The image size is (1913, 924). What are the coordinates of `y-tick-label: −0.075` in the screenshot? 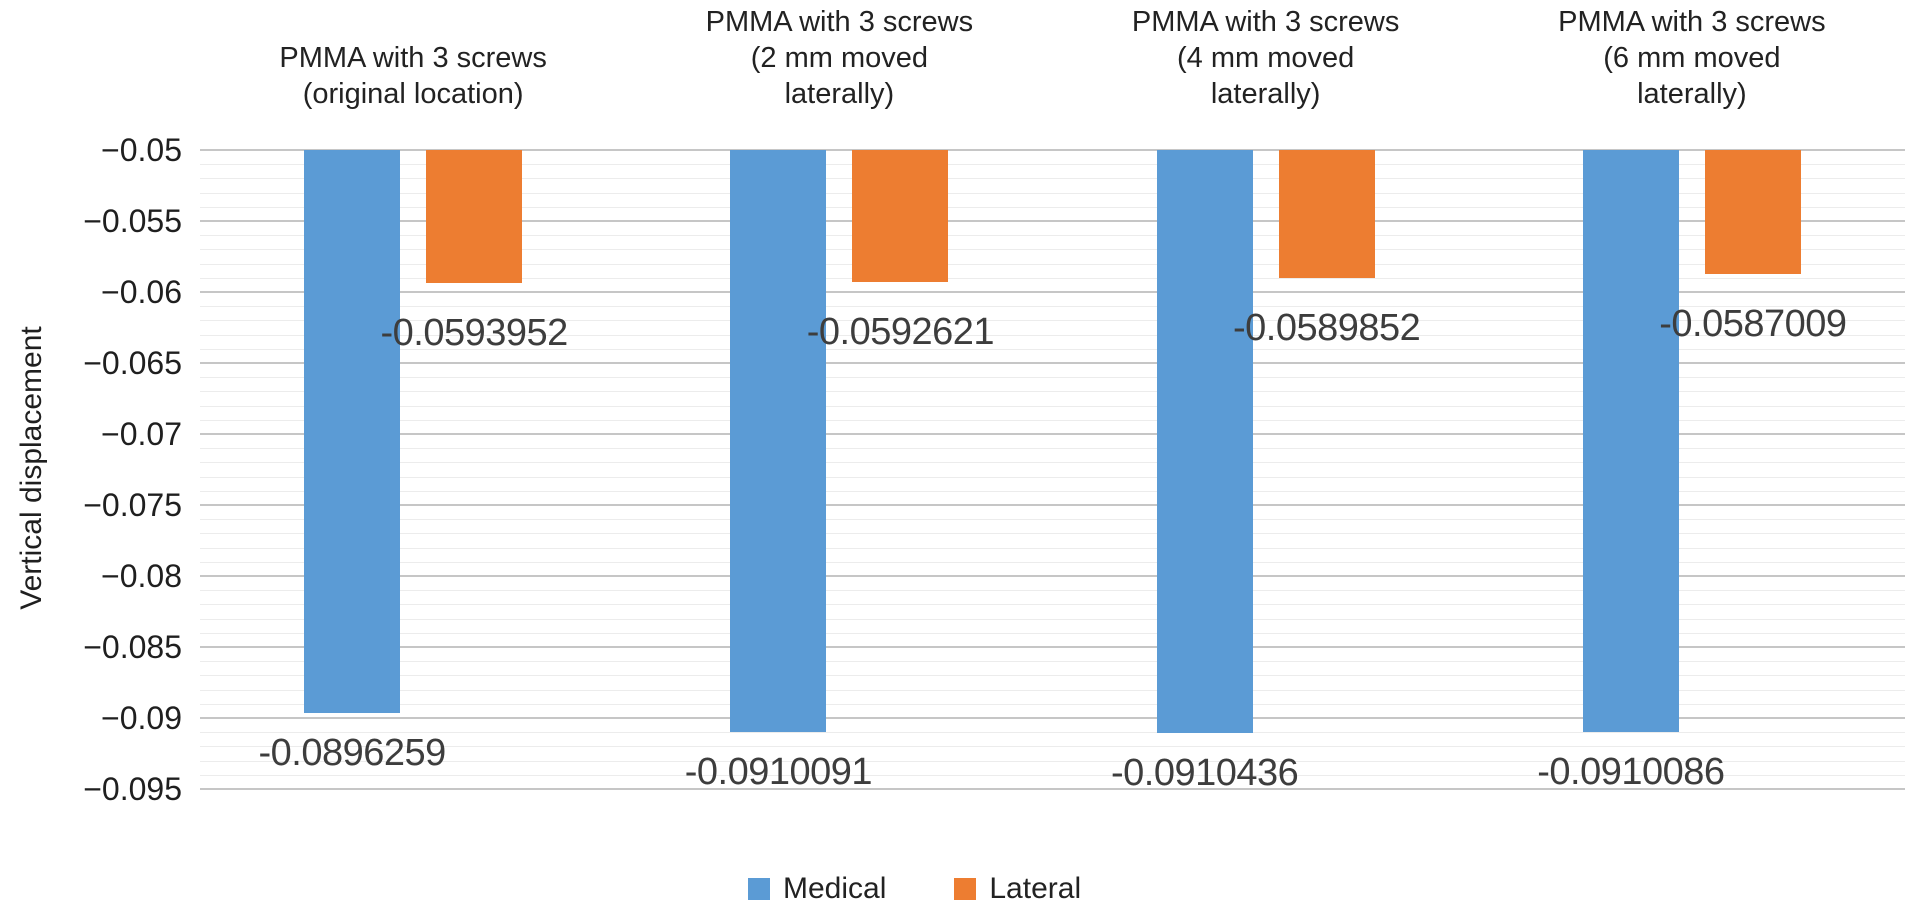 It's located at (132, 505).